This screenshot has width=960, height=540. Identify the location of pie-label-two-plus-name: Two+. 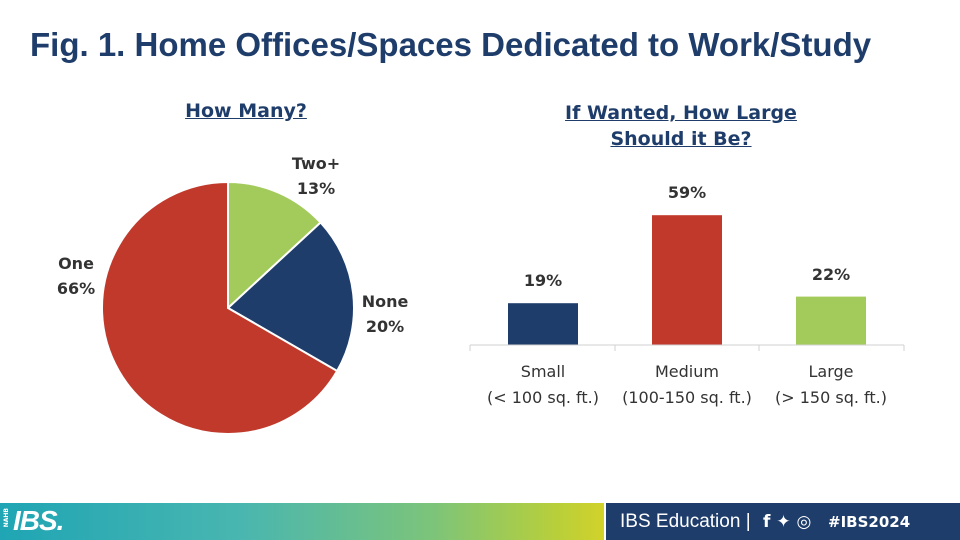
(316, 163).